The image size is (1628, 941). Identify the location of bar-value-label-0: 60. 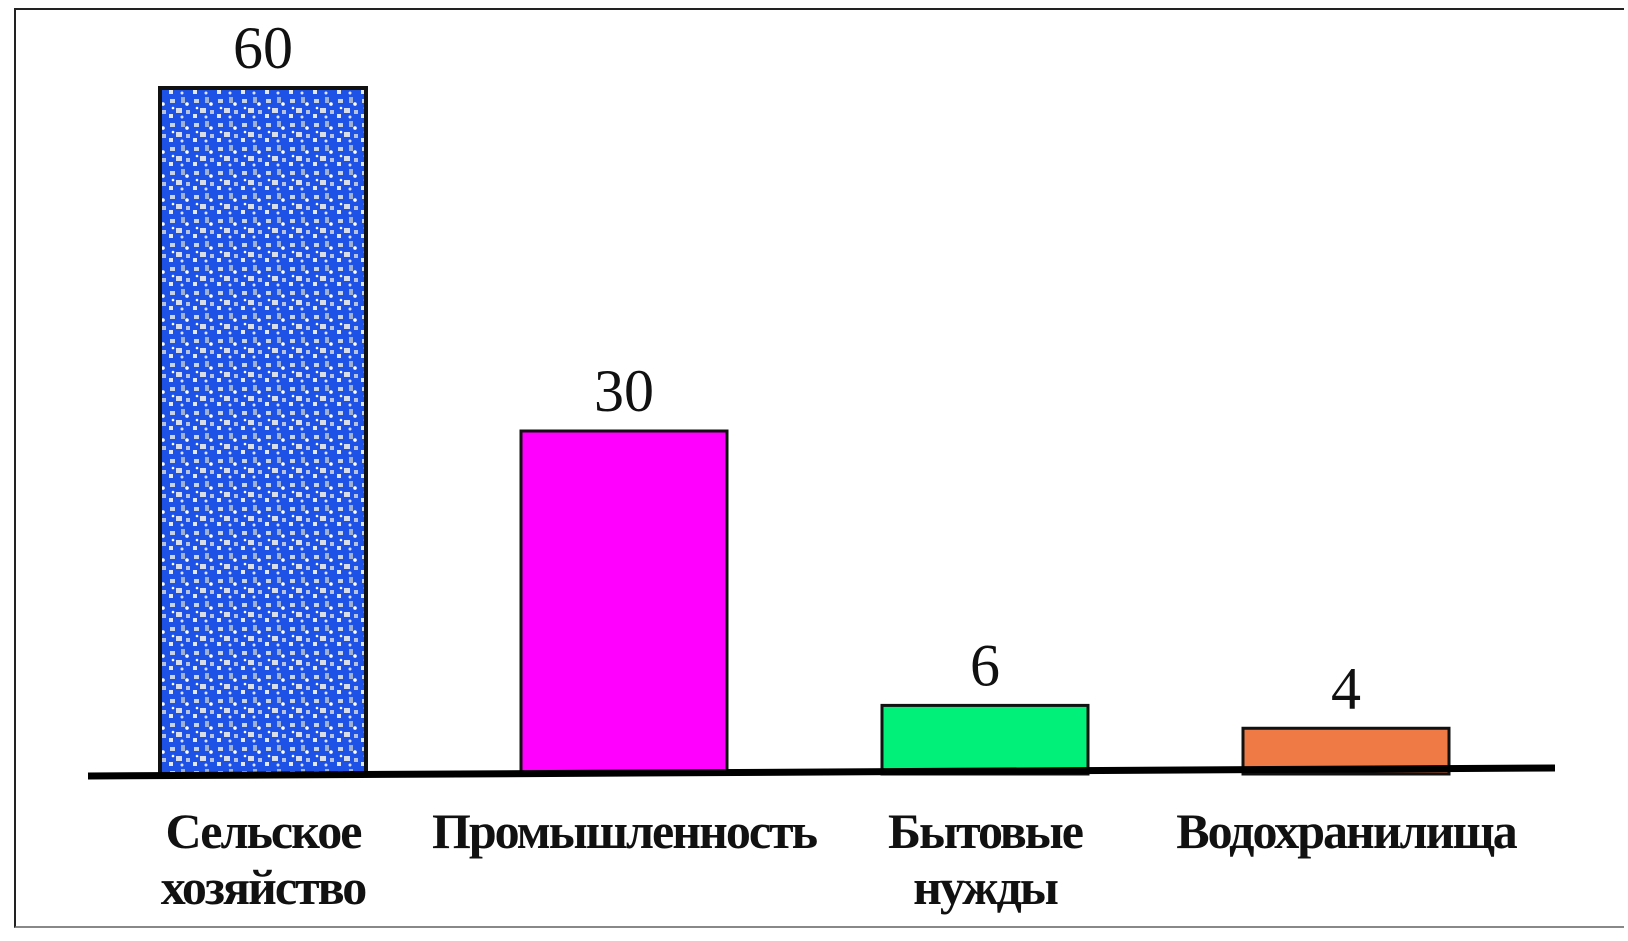
(263, 48).